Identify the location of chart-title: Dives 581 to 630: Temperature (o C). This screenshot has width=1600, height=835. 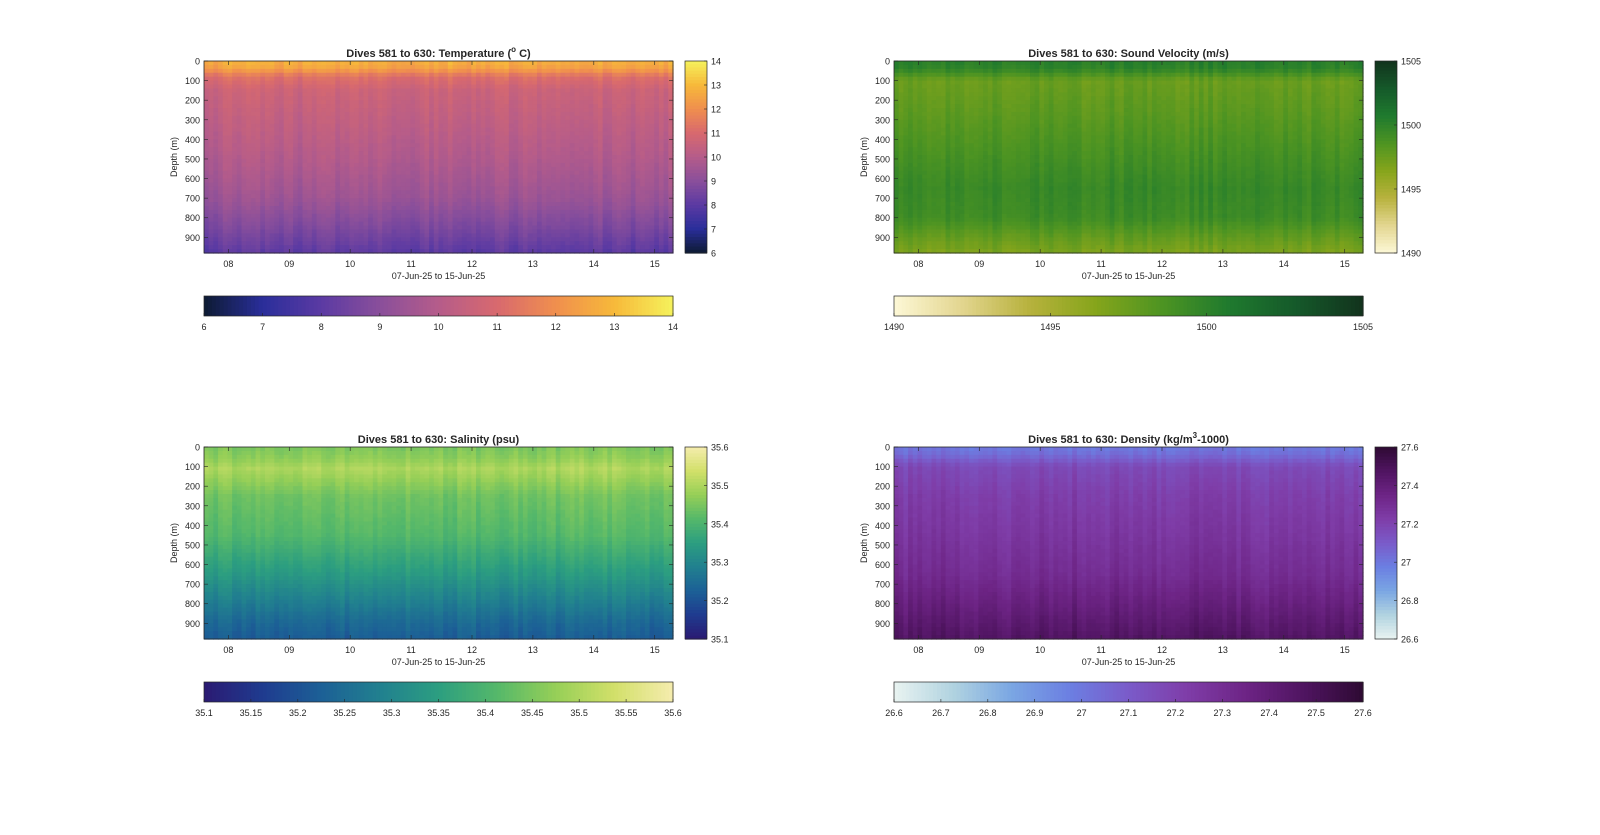
(438, 52).